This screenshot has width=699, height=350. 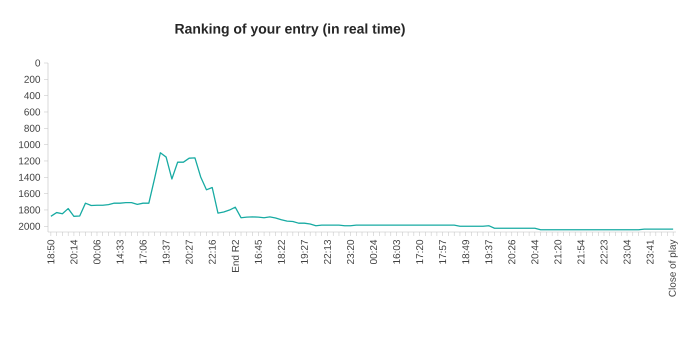 What do you see at coordinates (281, 252) in the screenshot?
I see `x-tick-label: 18:22` at bounding box center [281, 252].